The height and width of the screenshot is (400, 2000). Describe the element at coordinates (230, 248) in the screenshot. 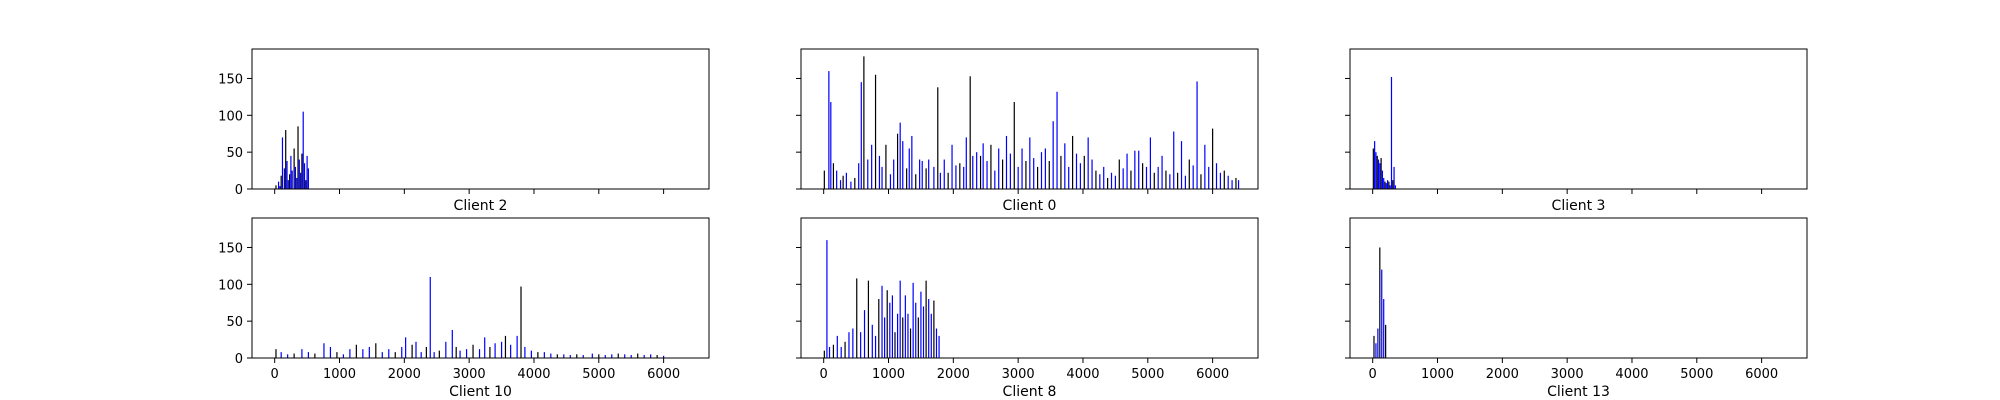

I see `y-tick-label: 150` at that location.